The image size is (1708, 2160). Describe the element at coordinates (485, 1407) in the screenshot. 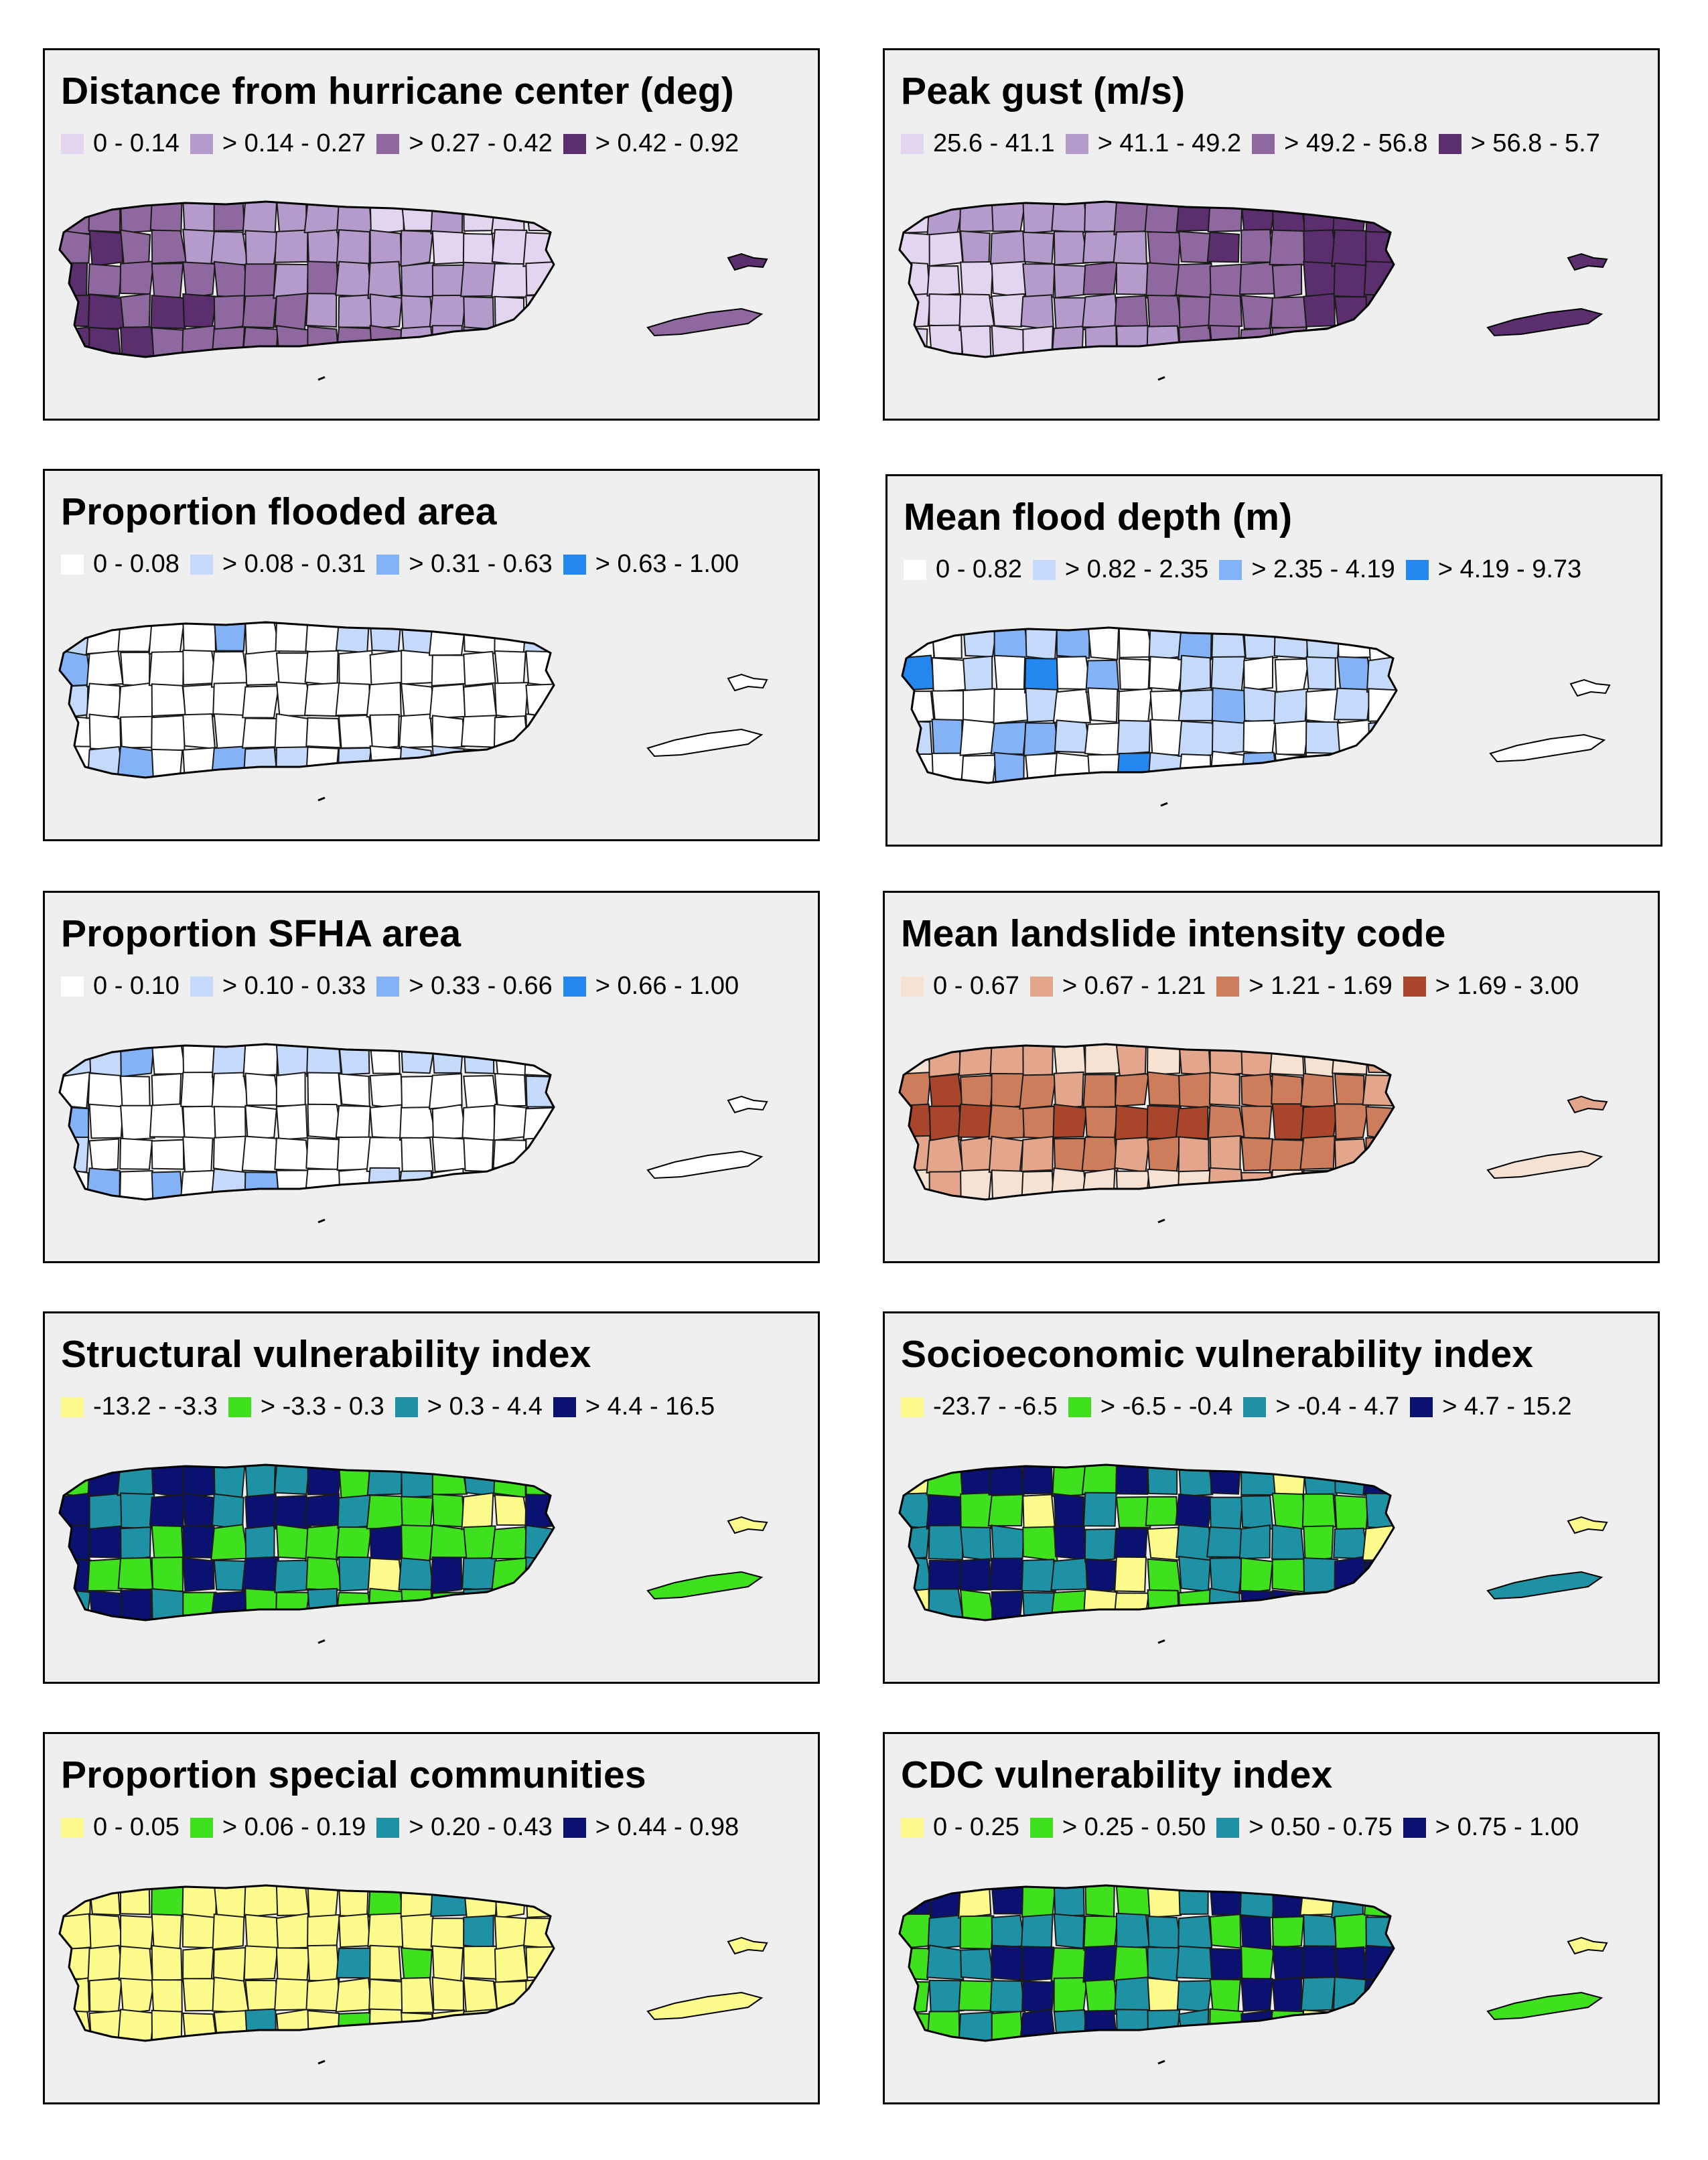

I see `legend-label: > 0.3 - 4.4` at that location.